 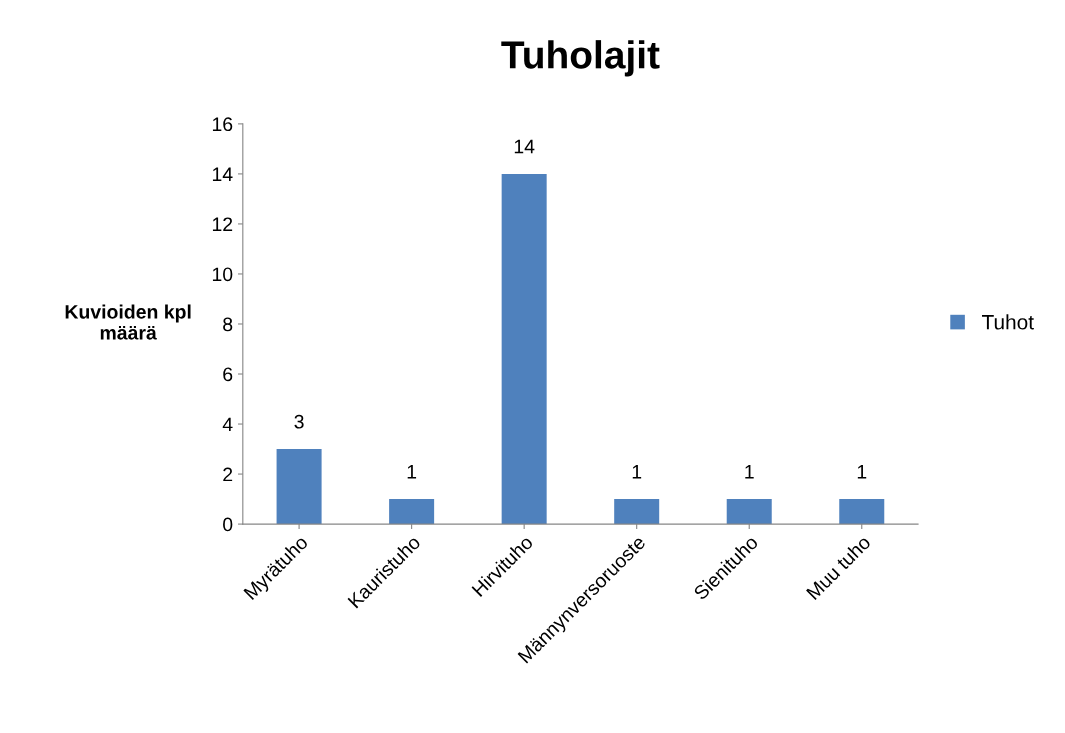 What do you see at coordinates (838, 567) in the screenshot?
I see `x-tick-label: Muu tuho` at bounding box center [838, 567].